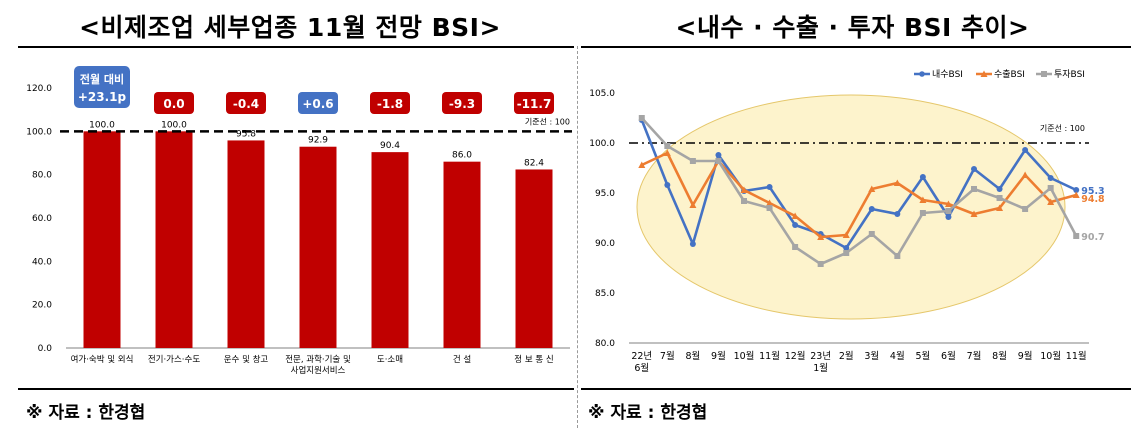 This screenshot has height=438, width=1148. What do you see at coordinates (462, 156) in the screenshot?
I see `bar-value-label: 86.0` at bounding box center [462, 156].